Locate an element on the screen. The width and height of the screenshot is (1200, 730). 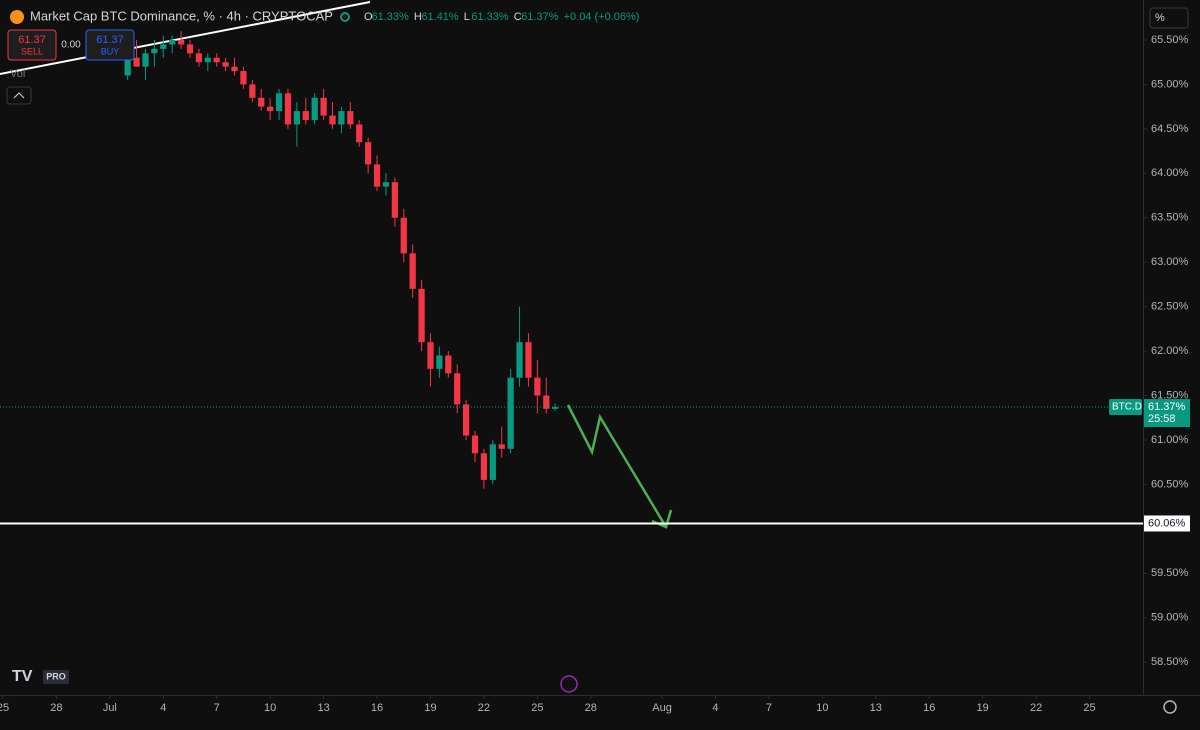
y-tick-label: 64.00% is located at coordinates (1170, 173).